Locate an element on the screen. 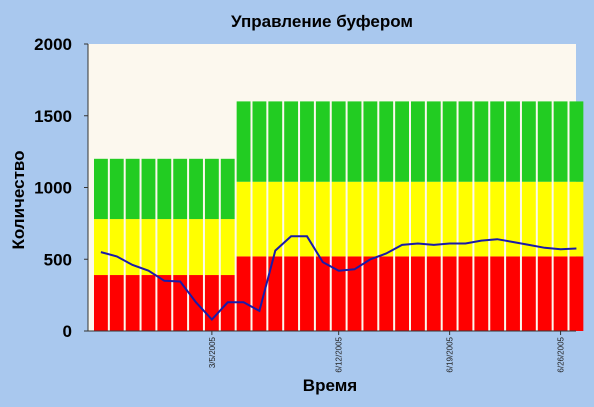  x-axis-title: Время is located at coordinates (330, 385).